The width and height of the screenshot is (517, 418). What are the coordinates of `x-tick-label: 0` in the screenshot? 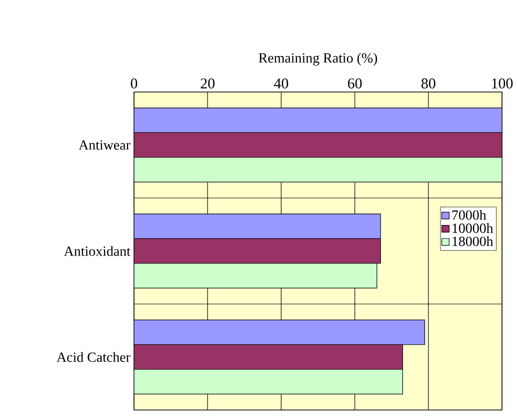 It's located at (134, 83).